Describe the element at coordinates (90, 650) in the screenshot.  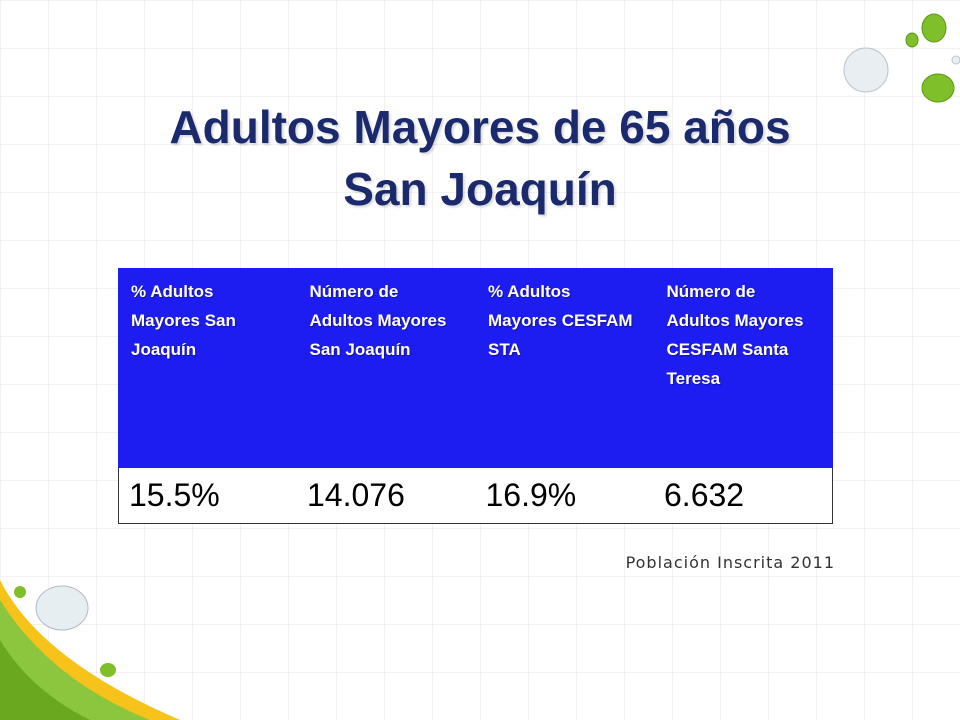
I see `corner-swoosh-decoration` at that location.